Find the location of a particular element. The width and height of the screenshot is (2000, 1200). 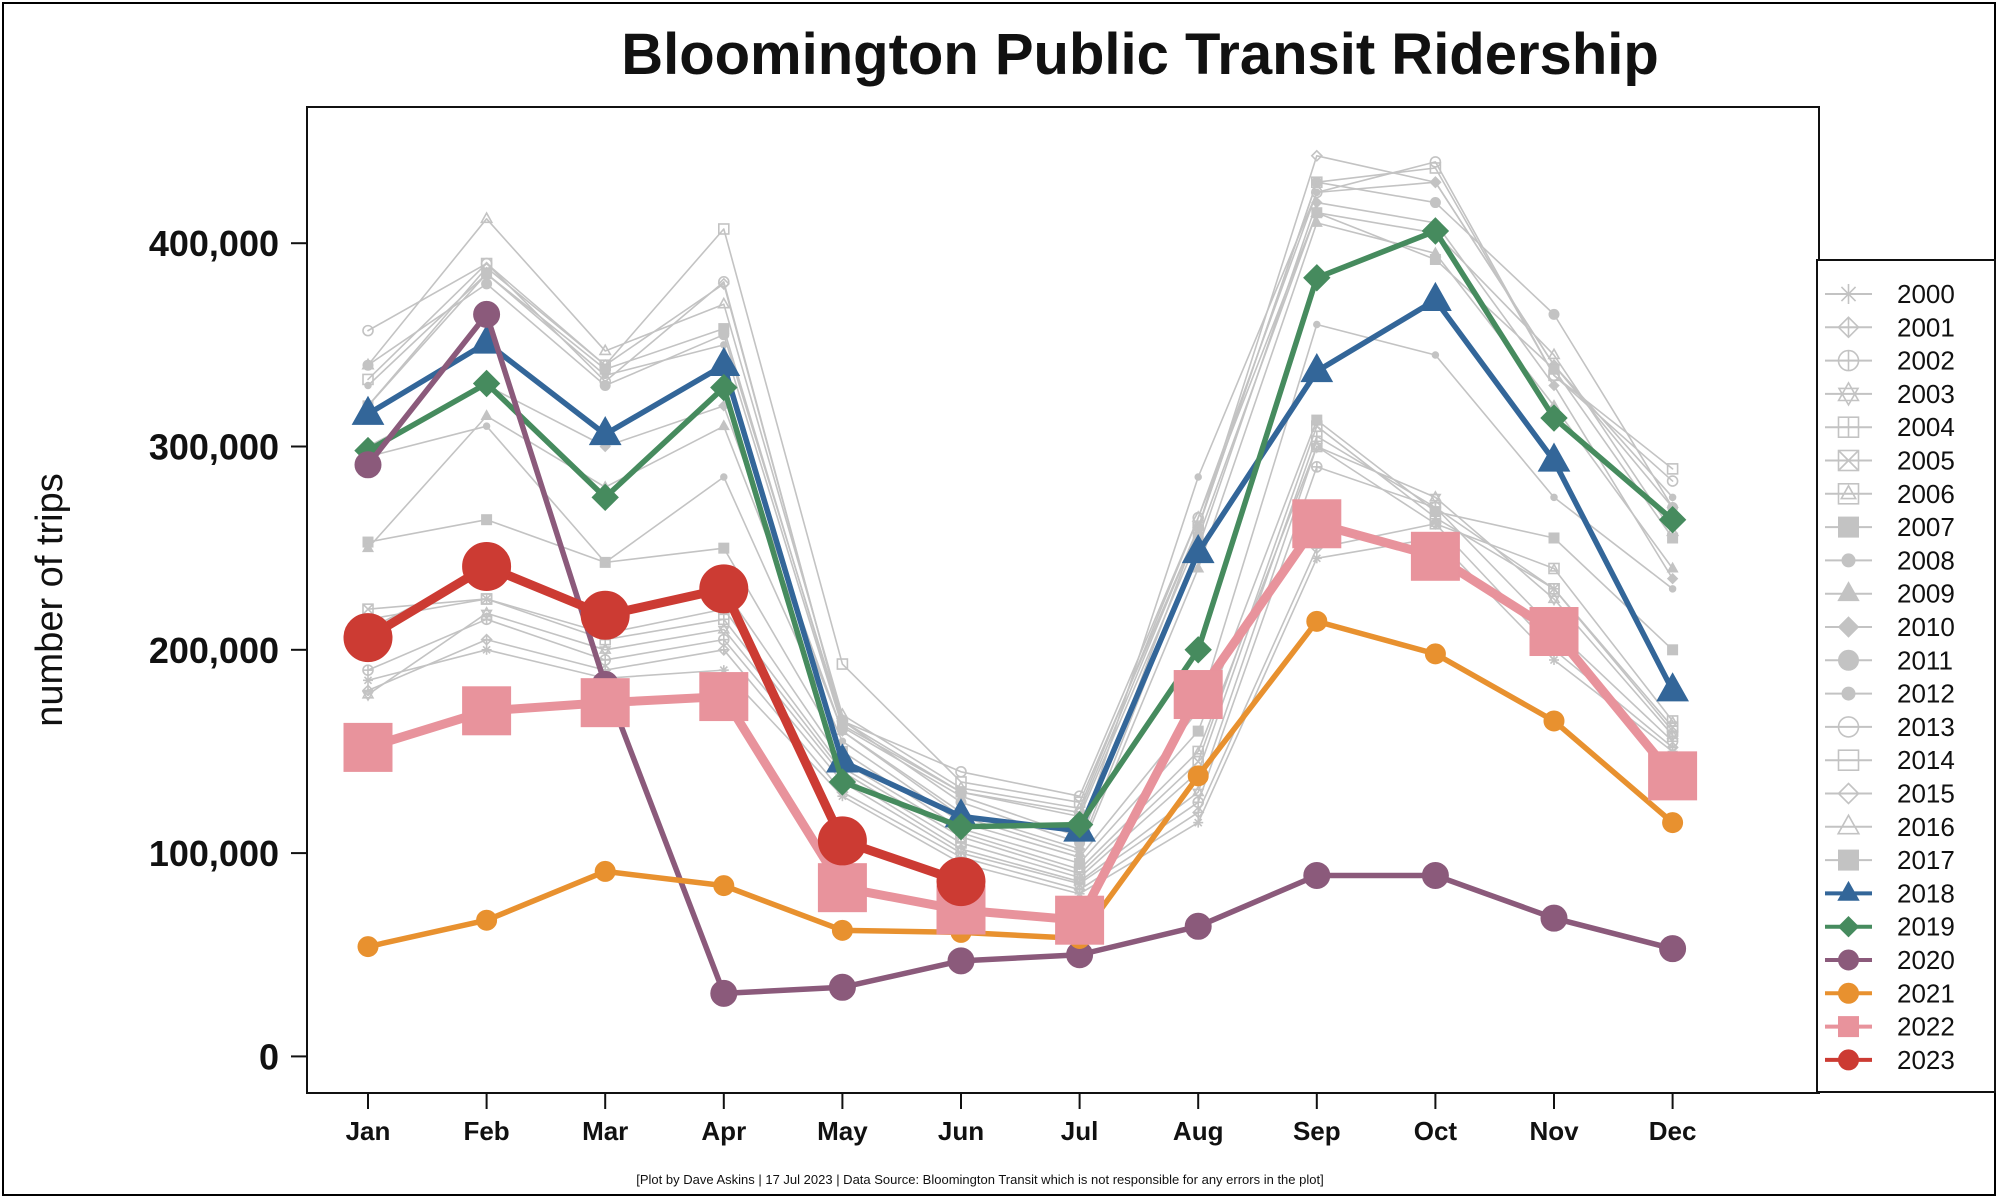

data-point-2009 is located at coordinates (1672, 567).